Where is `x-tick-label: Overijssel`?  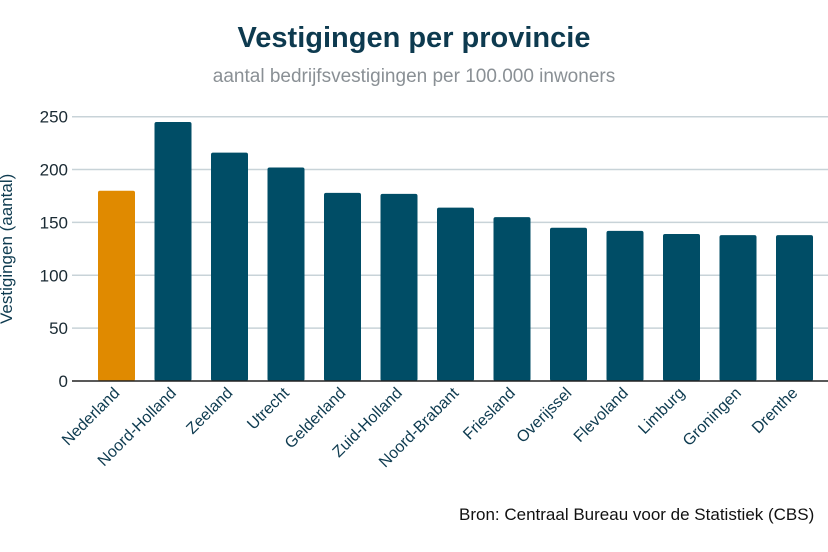
x-tick-label: Overijssel is located at coordinates (545, 416).